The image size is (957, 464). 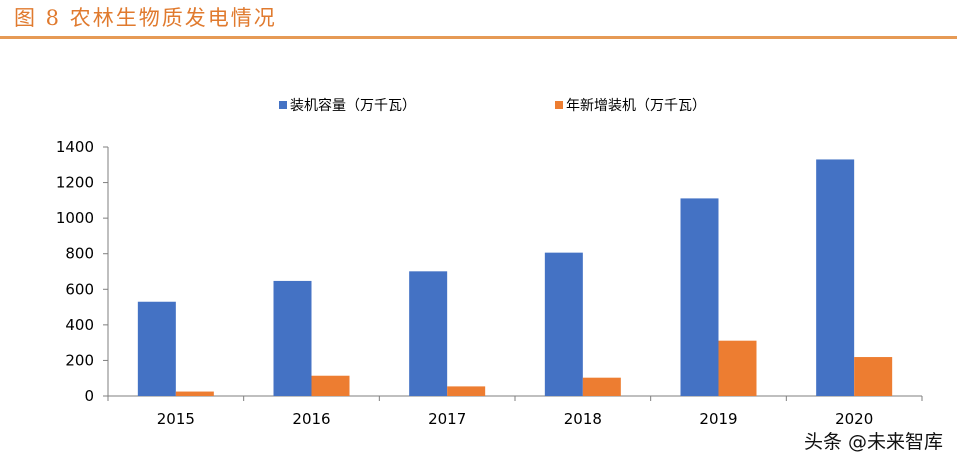 What do you see at coordinates (79, 289) in the screenshot?
I see `y-tick-label: 600` at bounding box center [79, 289].